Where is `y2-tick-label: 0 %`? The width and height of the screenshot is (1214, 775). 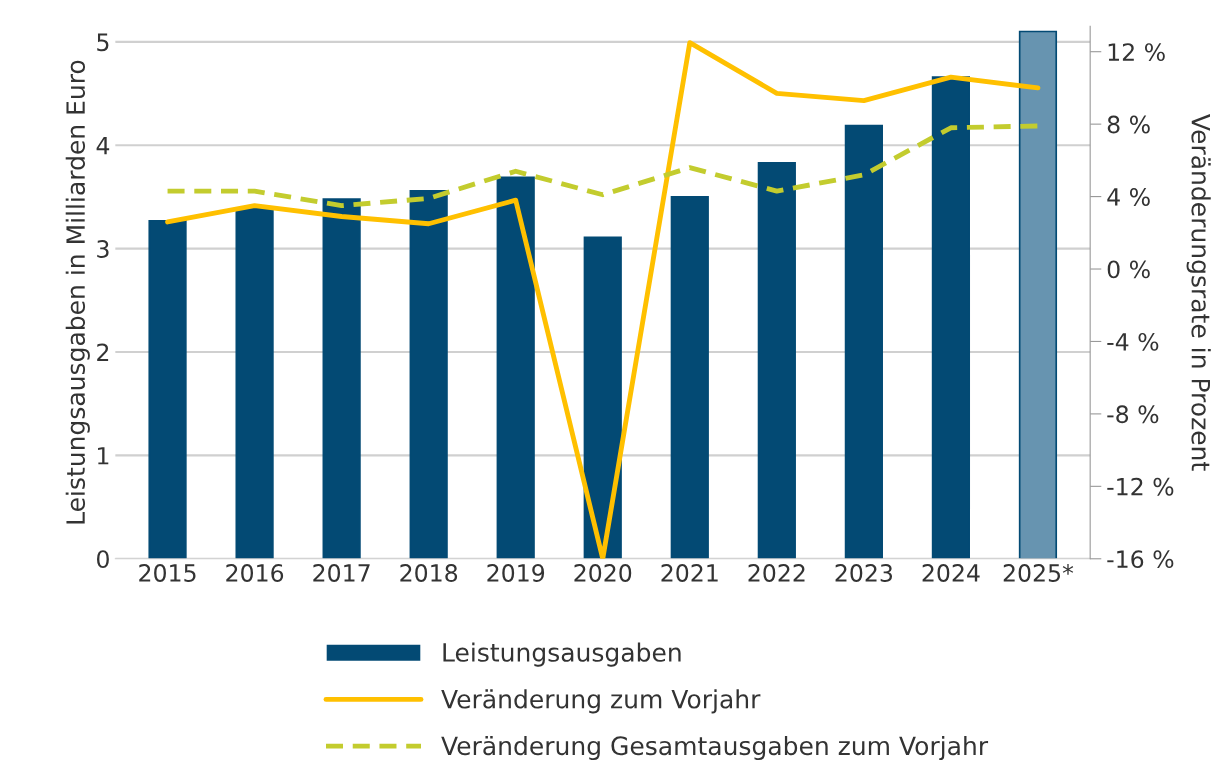
y2-tick-label: 0 % is located at coordinates (1128, 269).